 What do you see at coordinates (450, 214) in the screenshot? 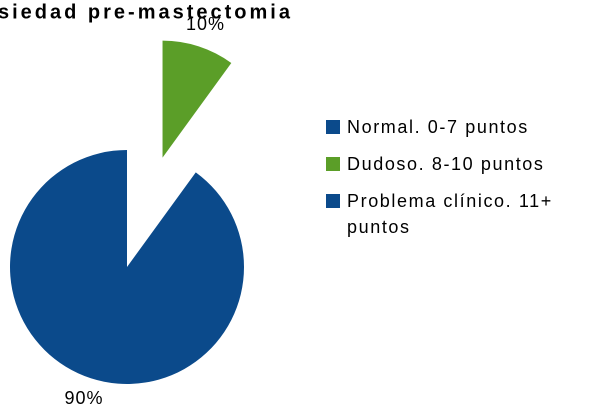
I see `legend-label: Problema clínico. 11+ puntos` at bounding box center [450, 214].